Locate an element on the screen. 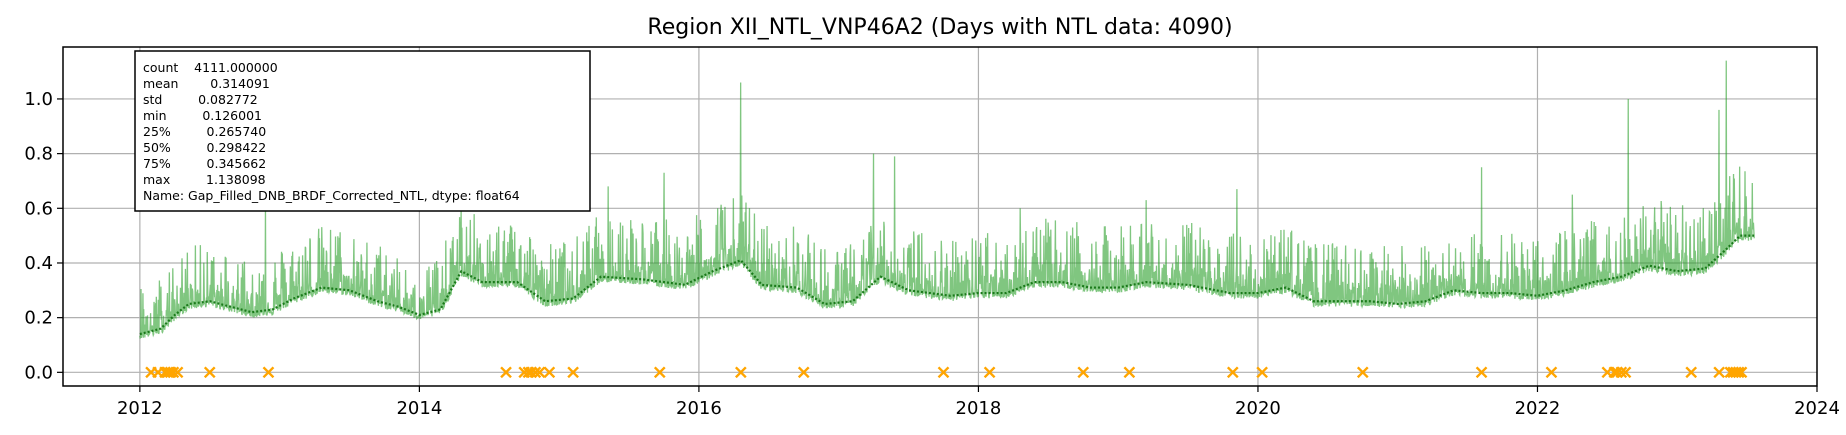  y-tick-label: 0.4 is located at coordinates (38, 263).